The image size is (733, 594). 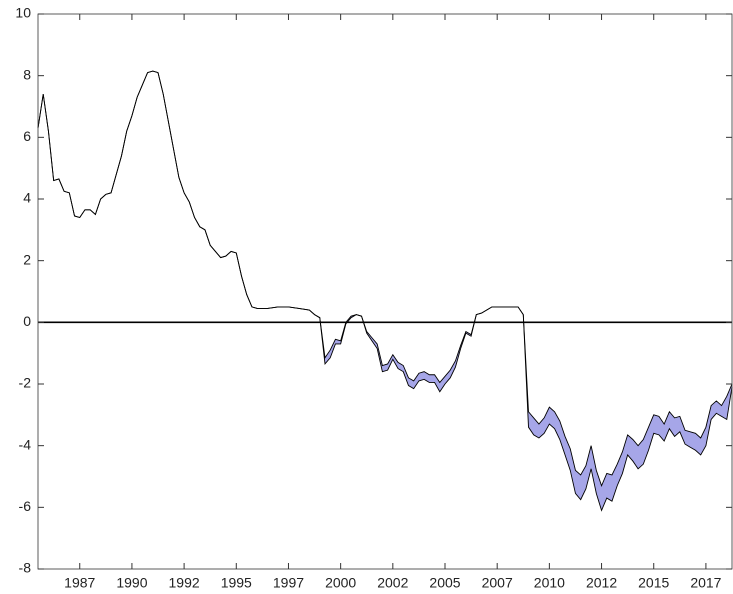 What do you see at coordinates (601, 583) in the screenshot?
I see `x-tick-label: 2012` at bounding box center [601, 583].